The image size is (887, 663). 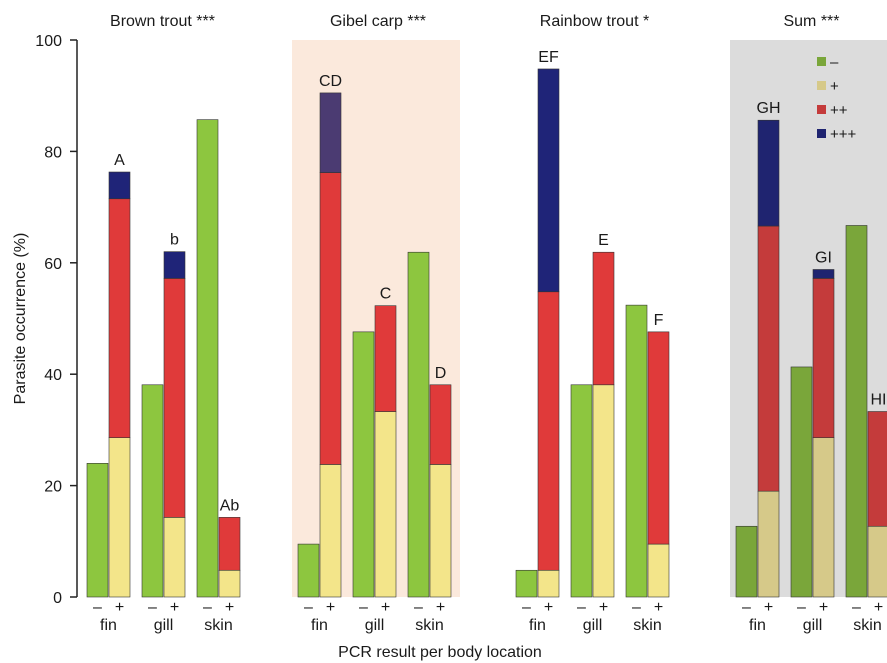 What do you see at coordinates (48, 41) in the screenshot?
I see `y-tick-label: 100` at bounding box center [48, 41].